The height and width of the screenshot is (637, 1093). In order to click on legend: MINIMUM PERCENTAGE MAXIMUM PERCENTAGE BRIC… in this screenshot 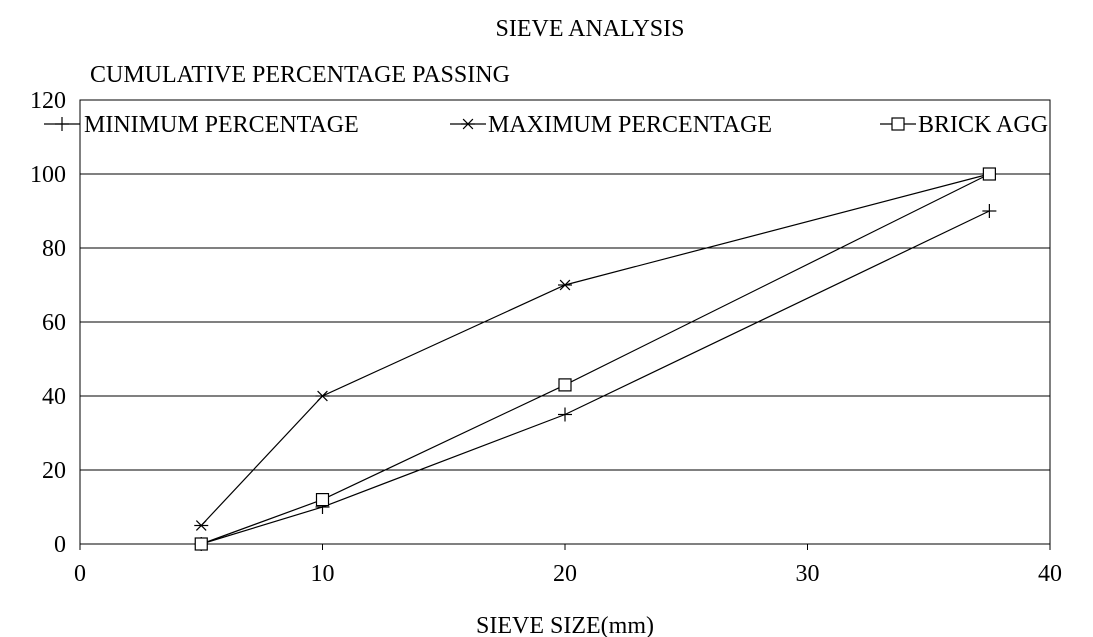, I will do `click(546, 125)`.